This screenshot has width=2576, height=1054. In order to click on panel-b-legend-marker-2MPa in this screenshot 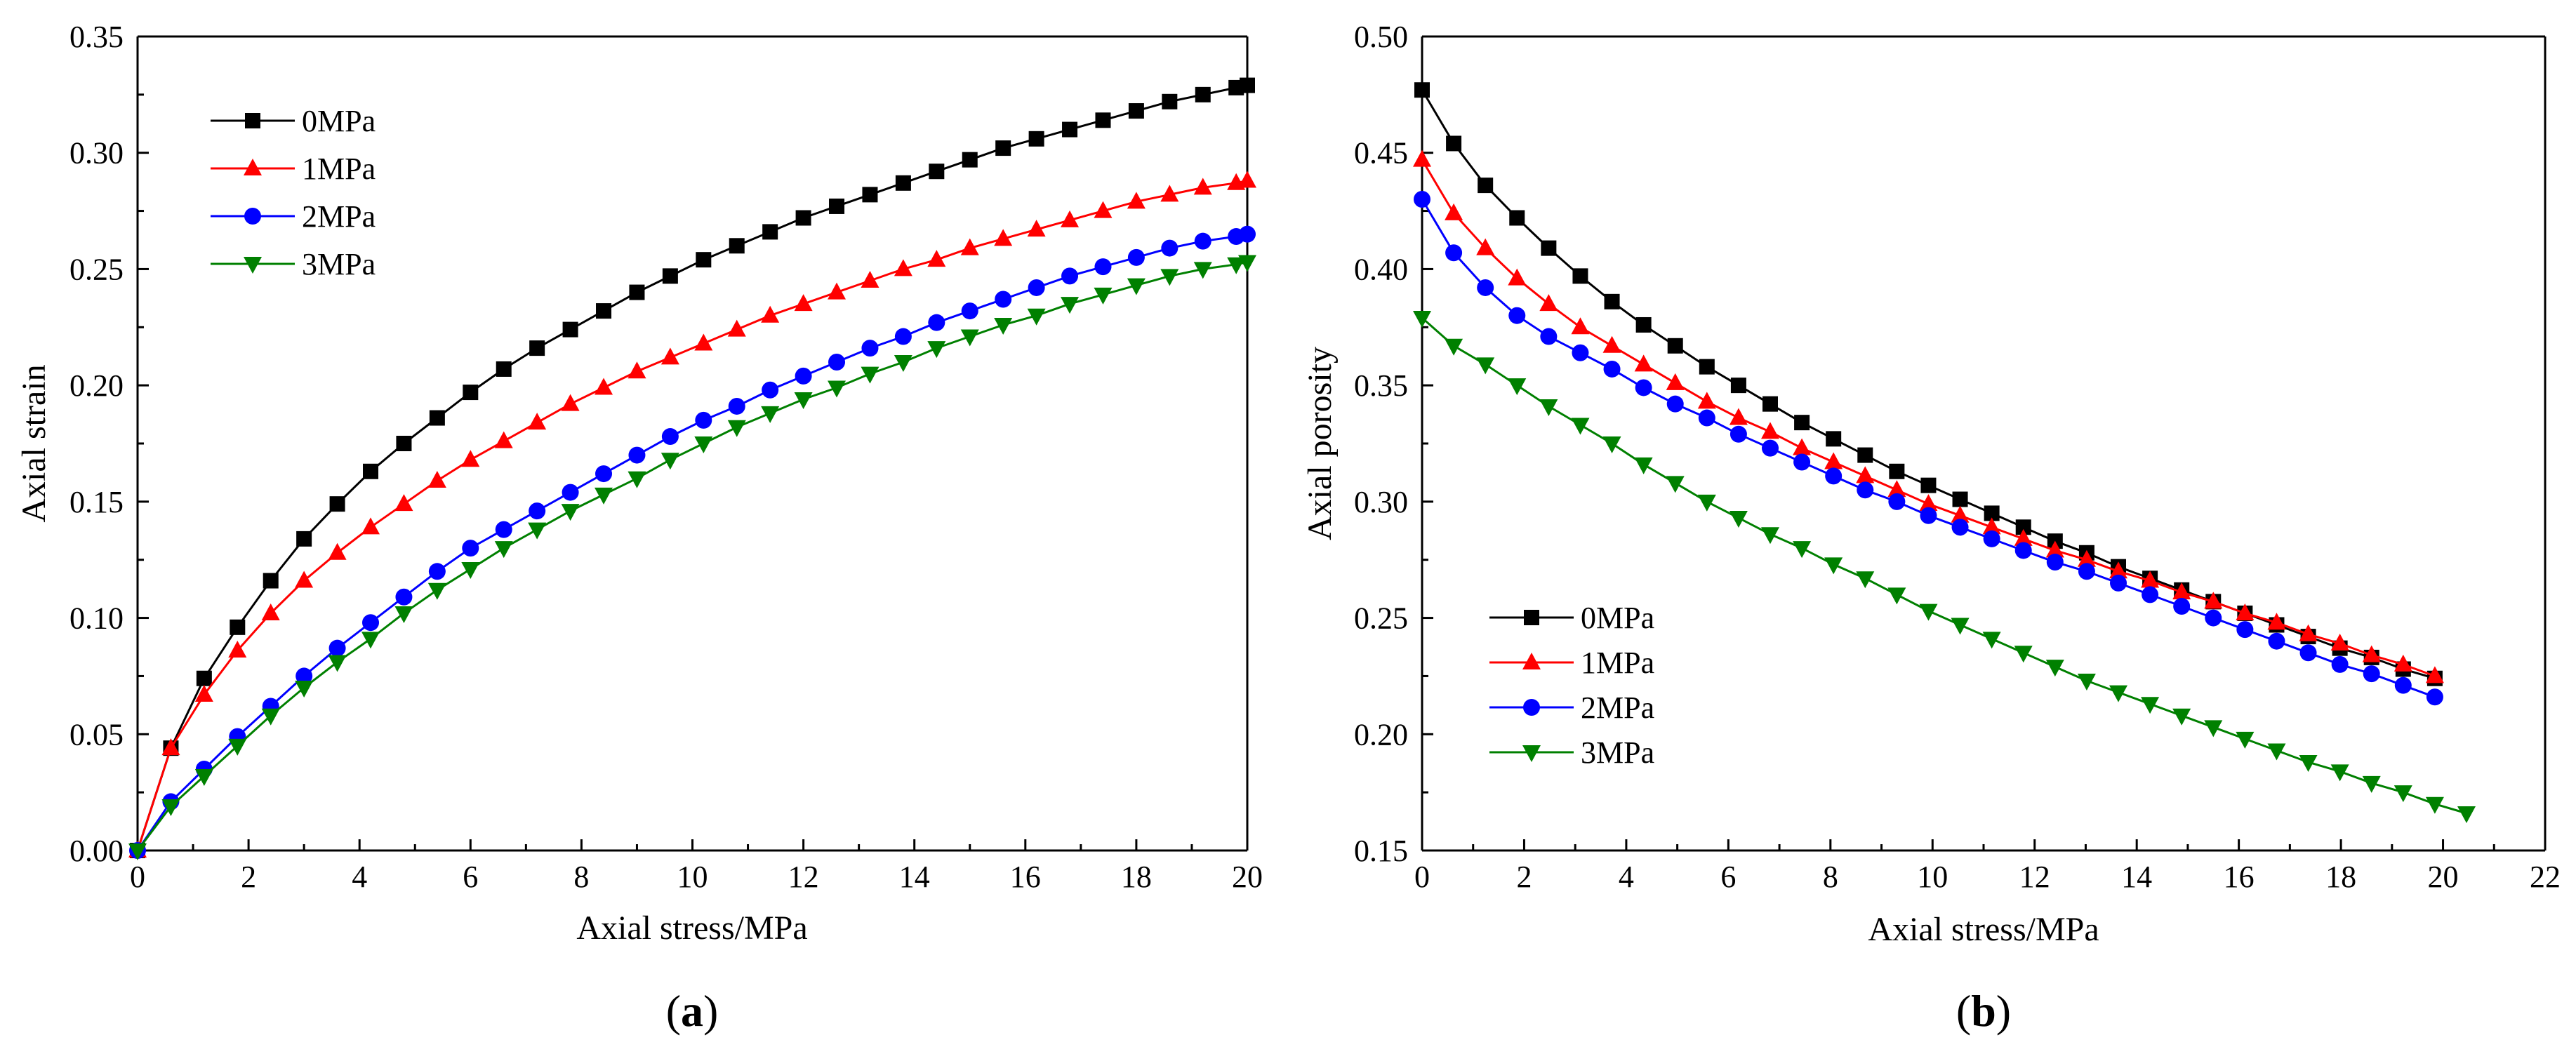, I will do `click(1532, 707)`.